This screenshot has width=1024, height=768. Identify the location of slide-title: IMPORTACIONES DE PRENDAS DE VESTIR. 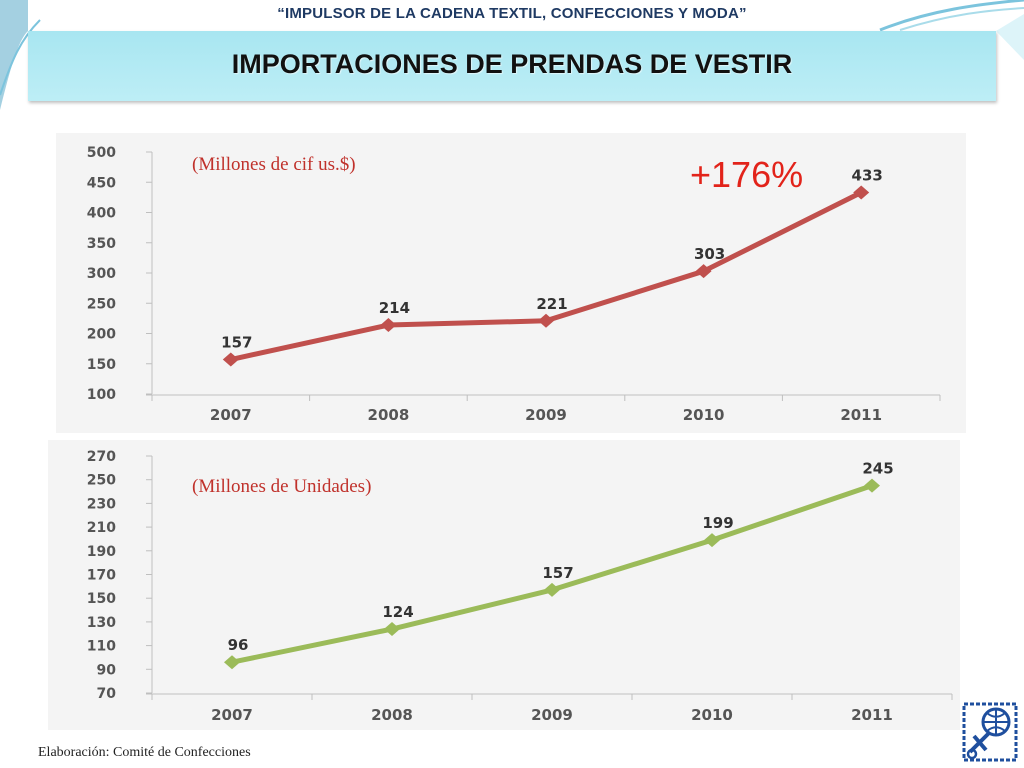
(512, 64).